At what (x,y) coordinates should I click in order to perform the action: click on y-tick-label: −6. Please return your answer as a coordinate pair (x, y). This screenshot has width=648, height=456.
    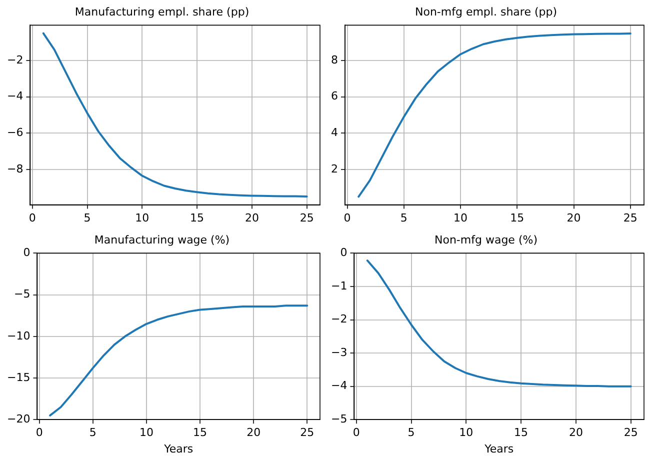
    Looking at the image, I should click on (15, 132).